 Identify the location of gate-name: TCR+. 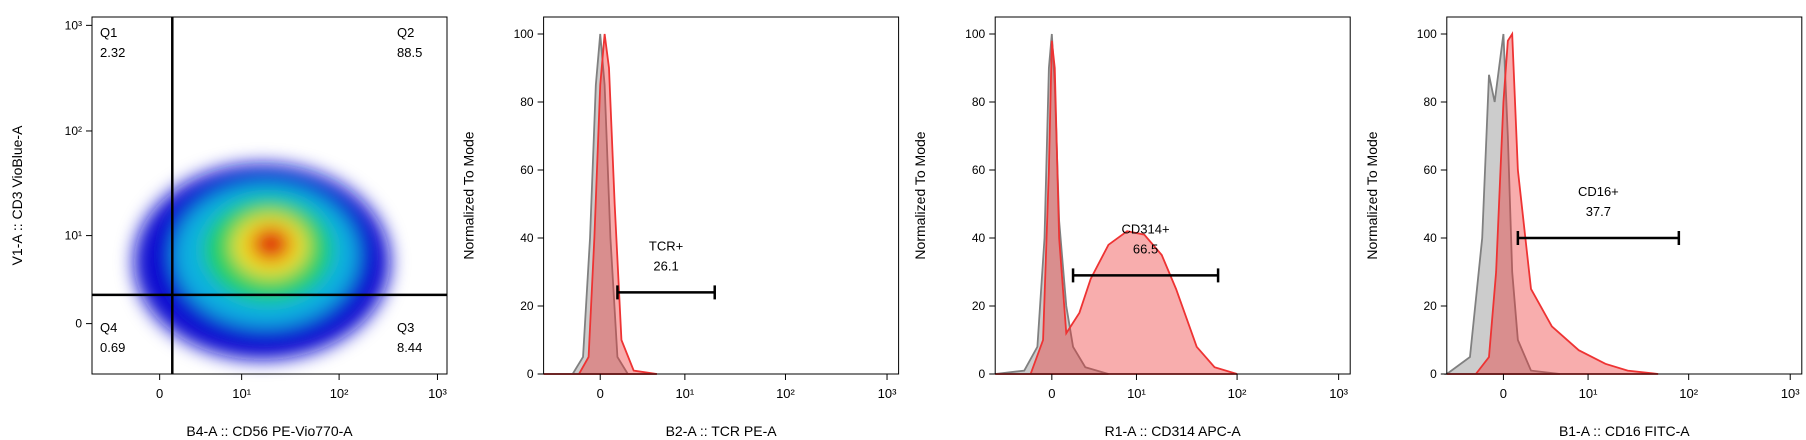
(666, 245).